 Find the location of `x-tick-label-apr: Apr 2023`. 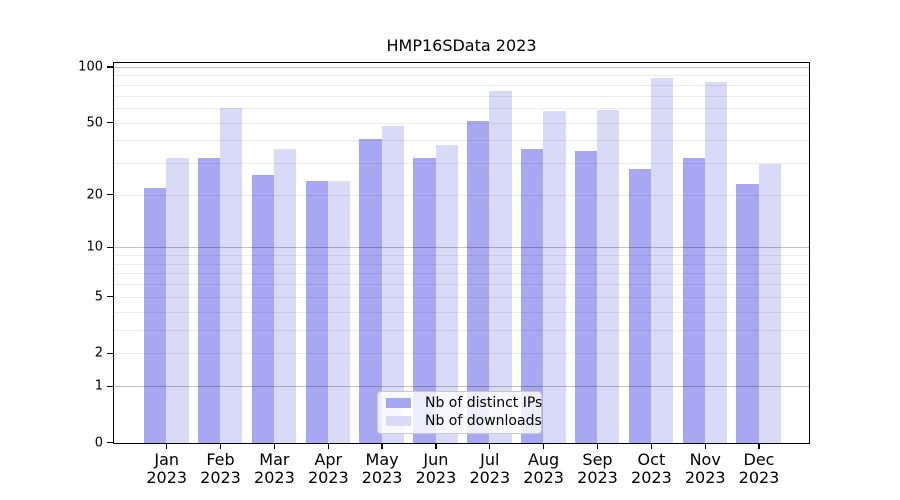

x-tick-label-apr: Apr 2023 is located at coordinates (328, 468).